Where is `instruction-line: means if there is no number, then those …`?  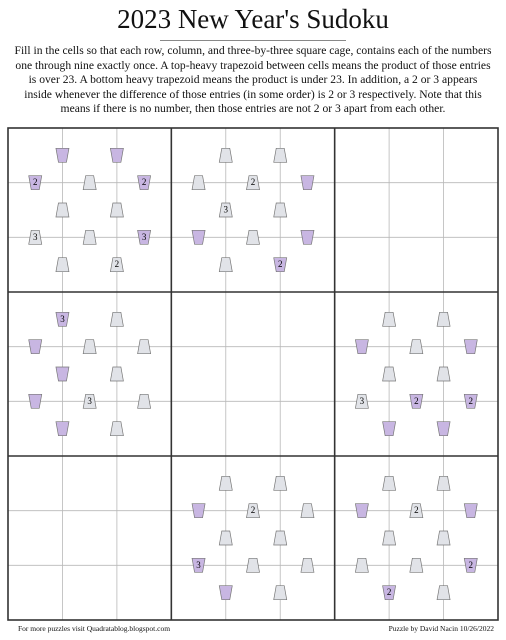 instruction-line: means if there is no number, then those … is located at coordinates (253, 108).